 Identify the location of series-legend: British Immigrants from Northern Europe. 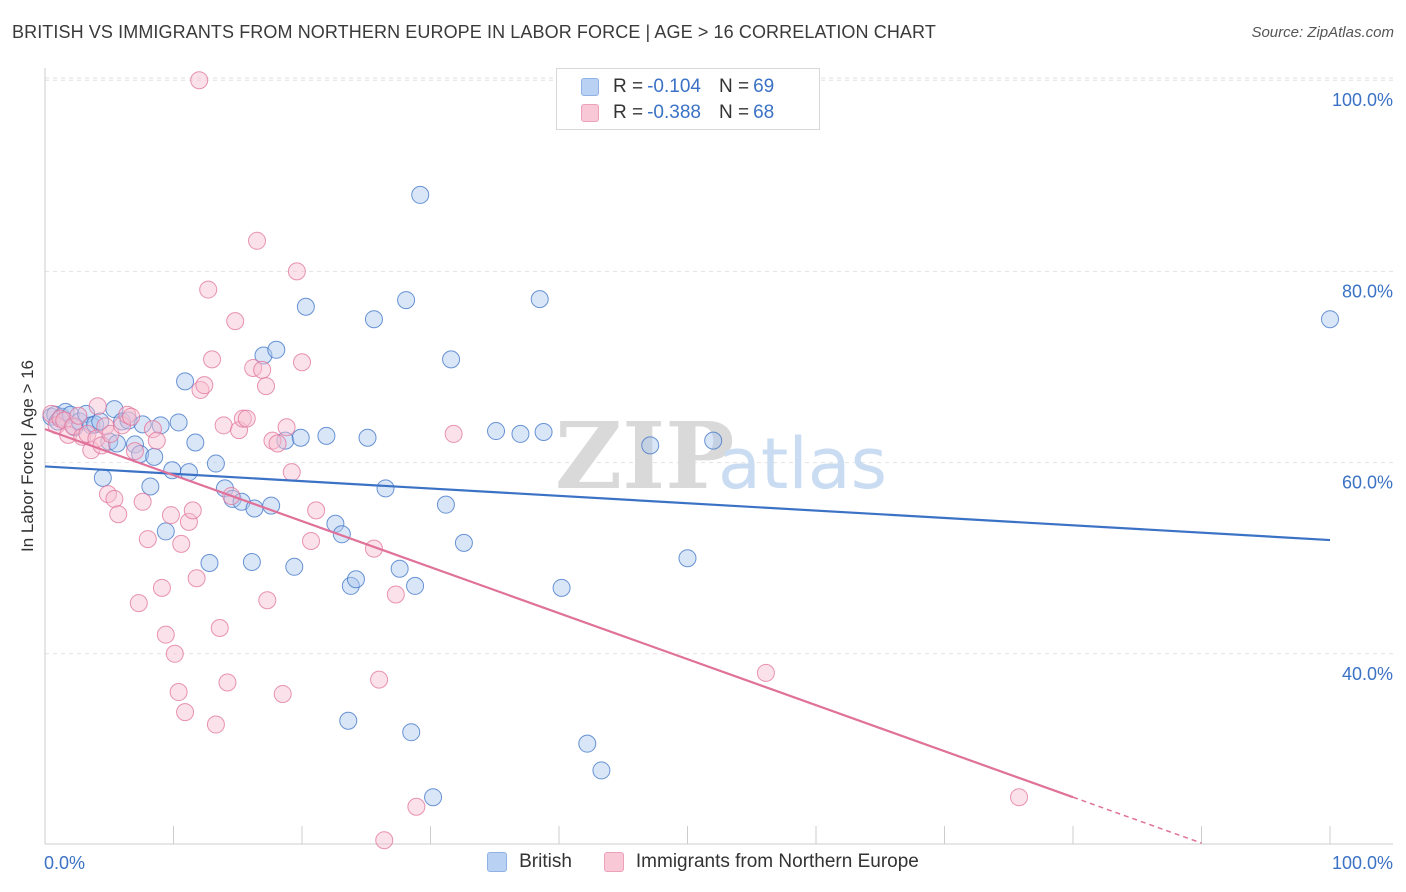
(703, 862).